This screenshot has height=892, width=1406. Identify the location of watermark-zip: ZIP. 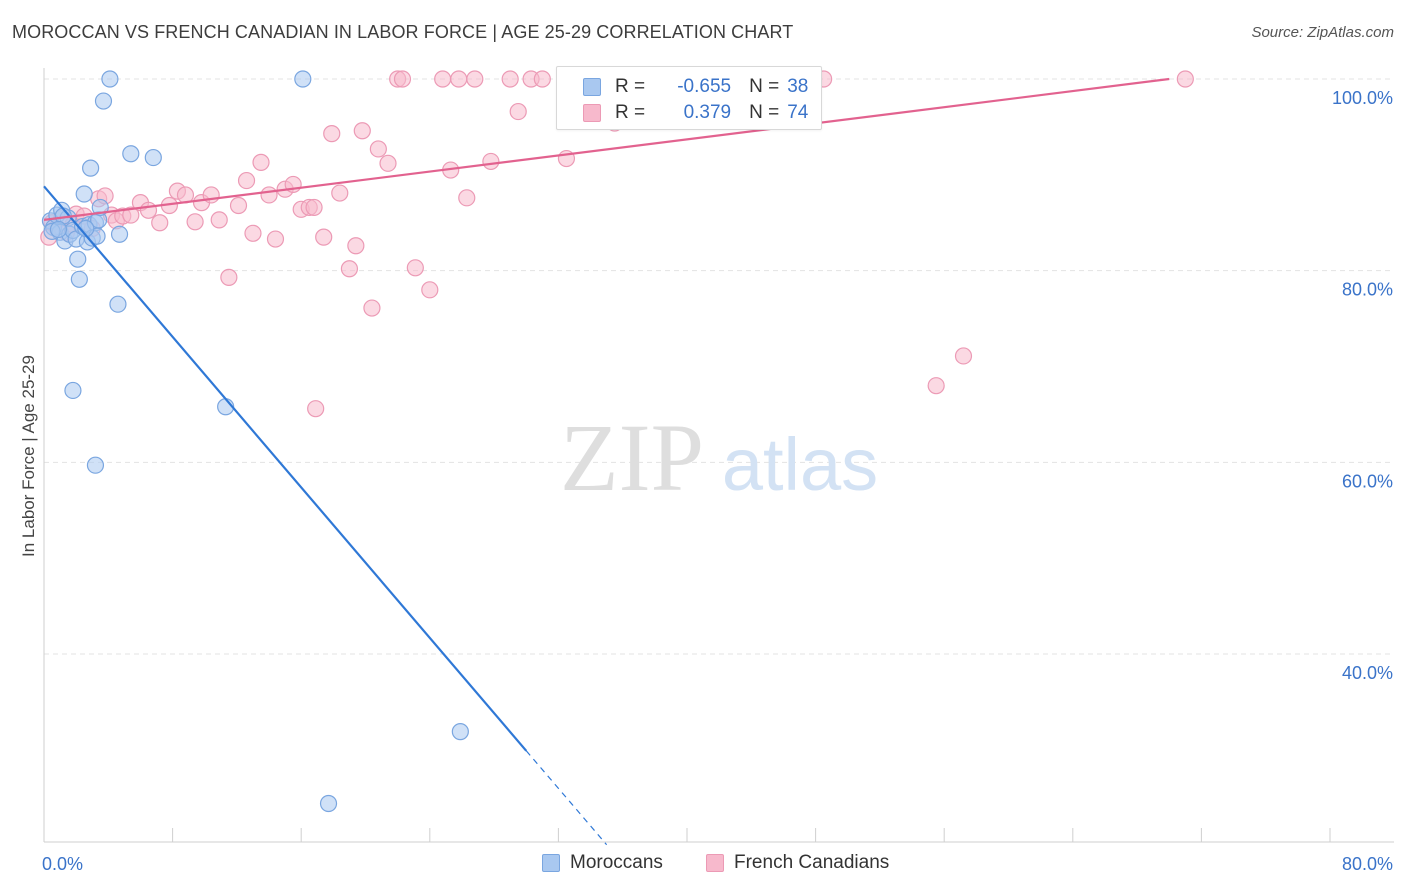
(632, 457).